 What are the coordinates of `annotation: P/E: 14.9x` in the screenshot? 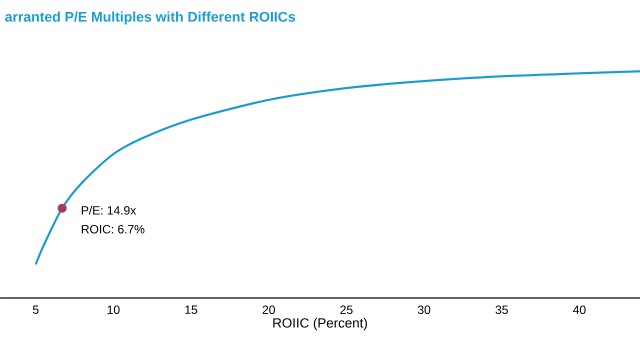 It's located at (109, 210).